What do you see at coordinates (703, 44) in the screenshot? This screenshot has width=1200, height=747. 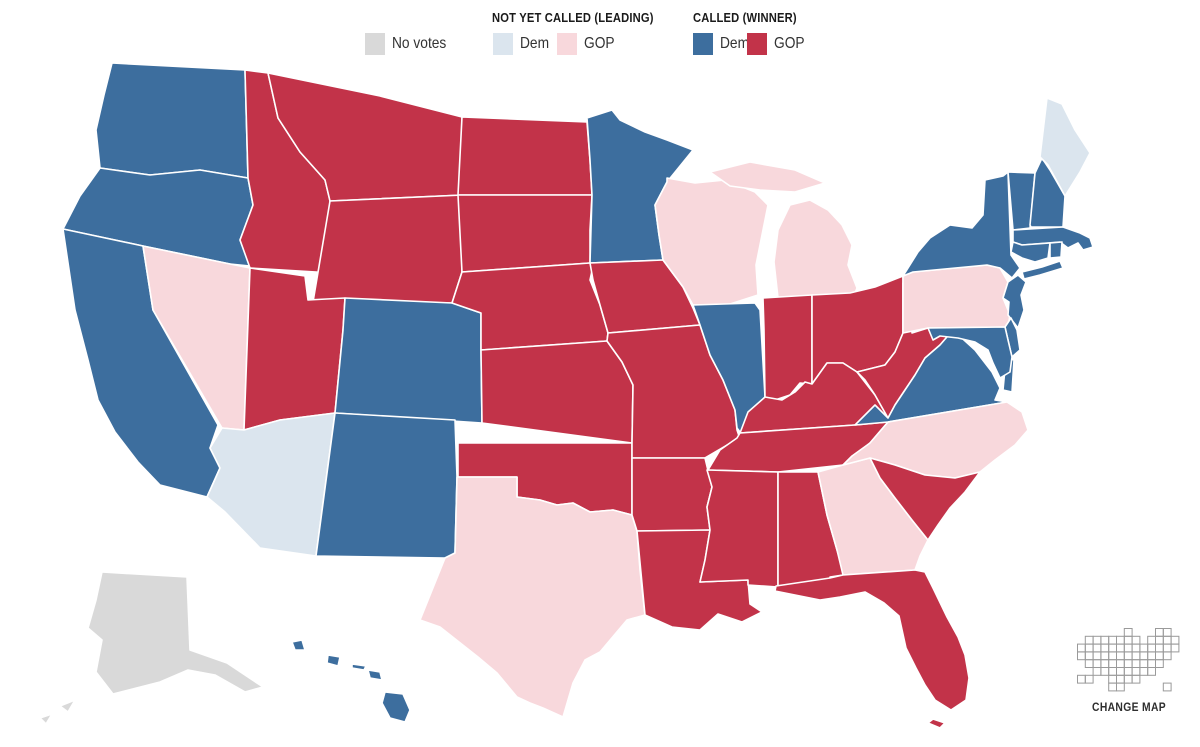 I see `legend-swatch-dem-called` at bounding box center [703, 44].